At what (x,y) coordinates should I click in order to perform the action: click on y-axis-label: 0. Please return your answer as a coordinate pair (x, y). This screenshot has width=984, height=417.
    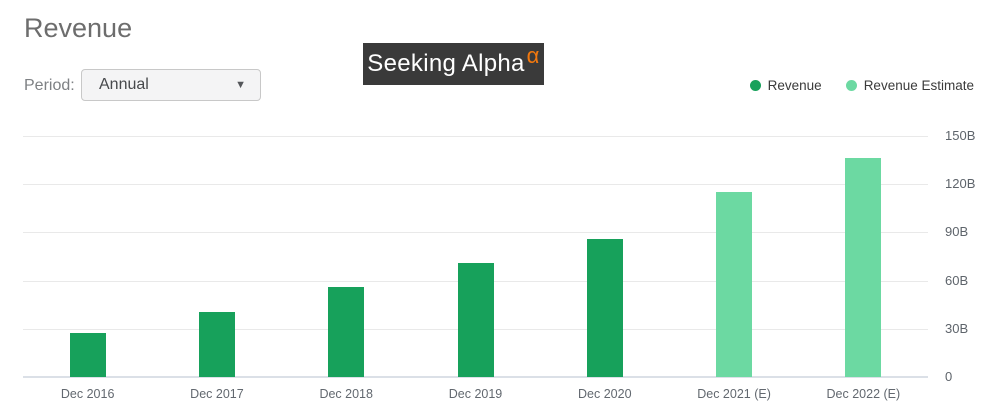
    Looking at the image, I should click on (949, 376).